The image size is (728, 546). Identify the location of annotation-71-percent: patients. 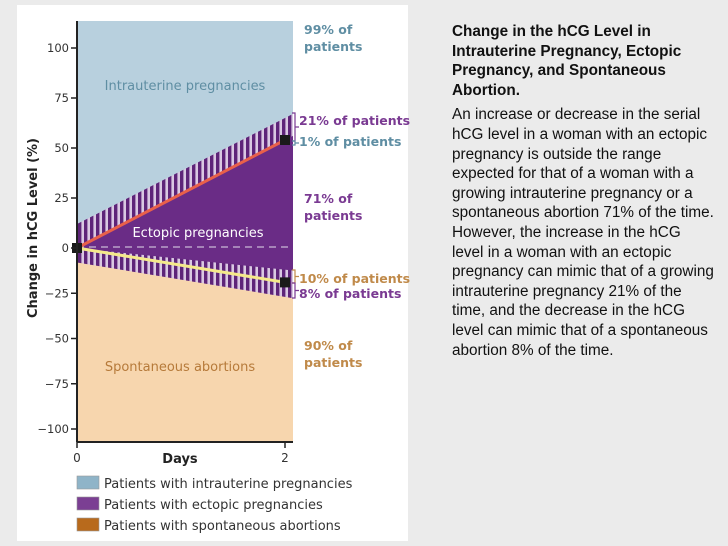
(333, 215).